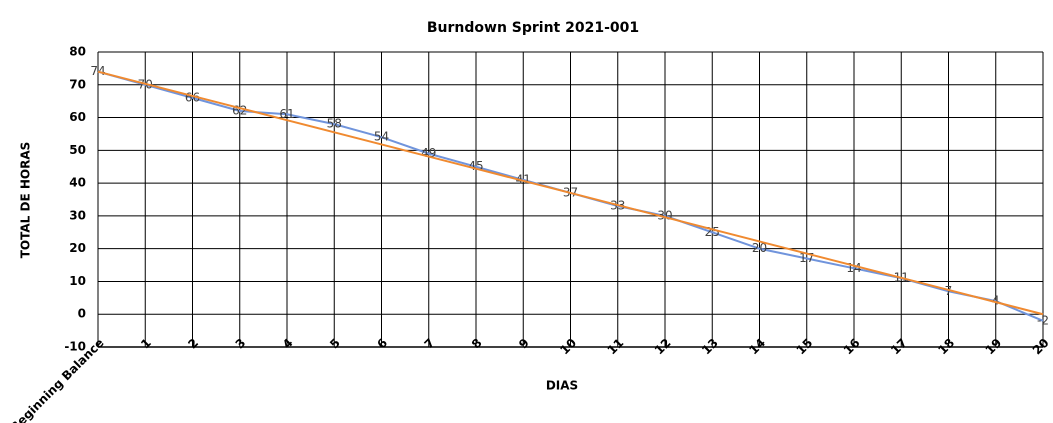 The height and width of the screenshot is (423, 1053). Describe the element at coordinates (946, 347) in the screenshot. I see `x-tick-label: 18` at that location.